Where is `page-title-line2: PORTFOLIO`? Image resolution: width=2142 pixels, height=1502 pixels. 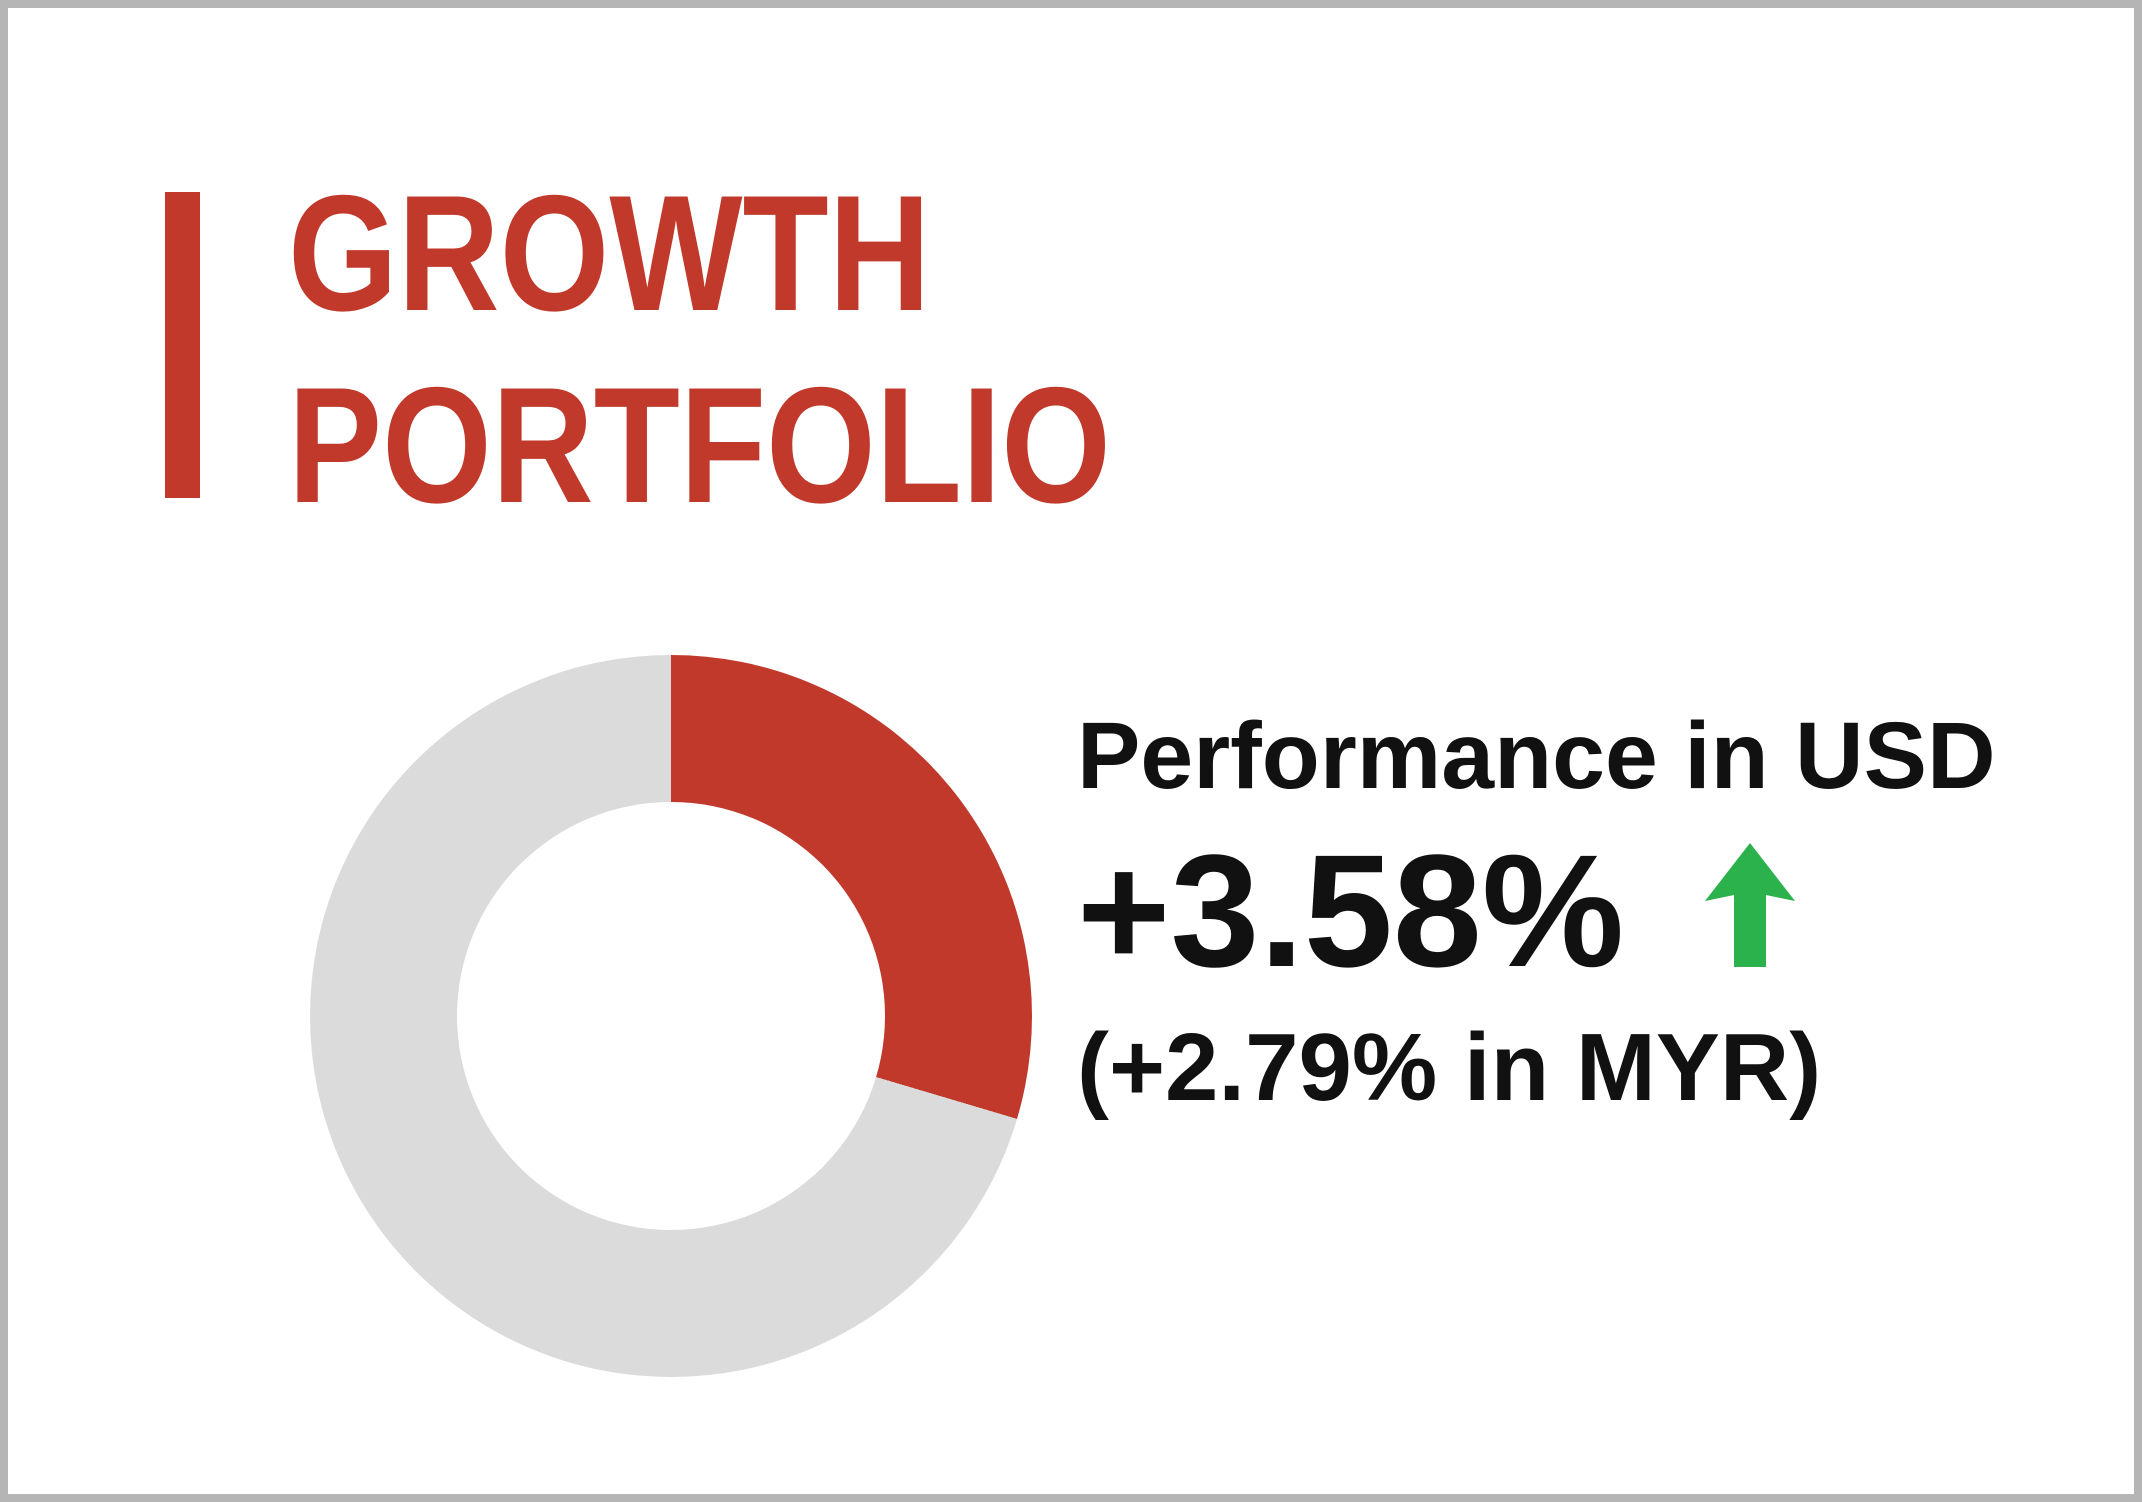
page-title-line2: PORTFOLIO is located at coordinates (699, 445).